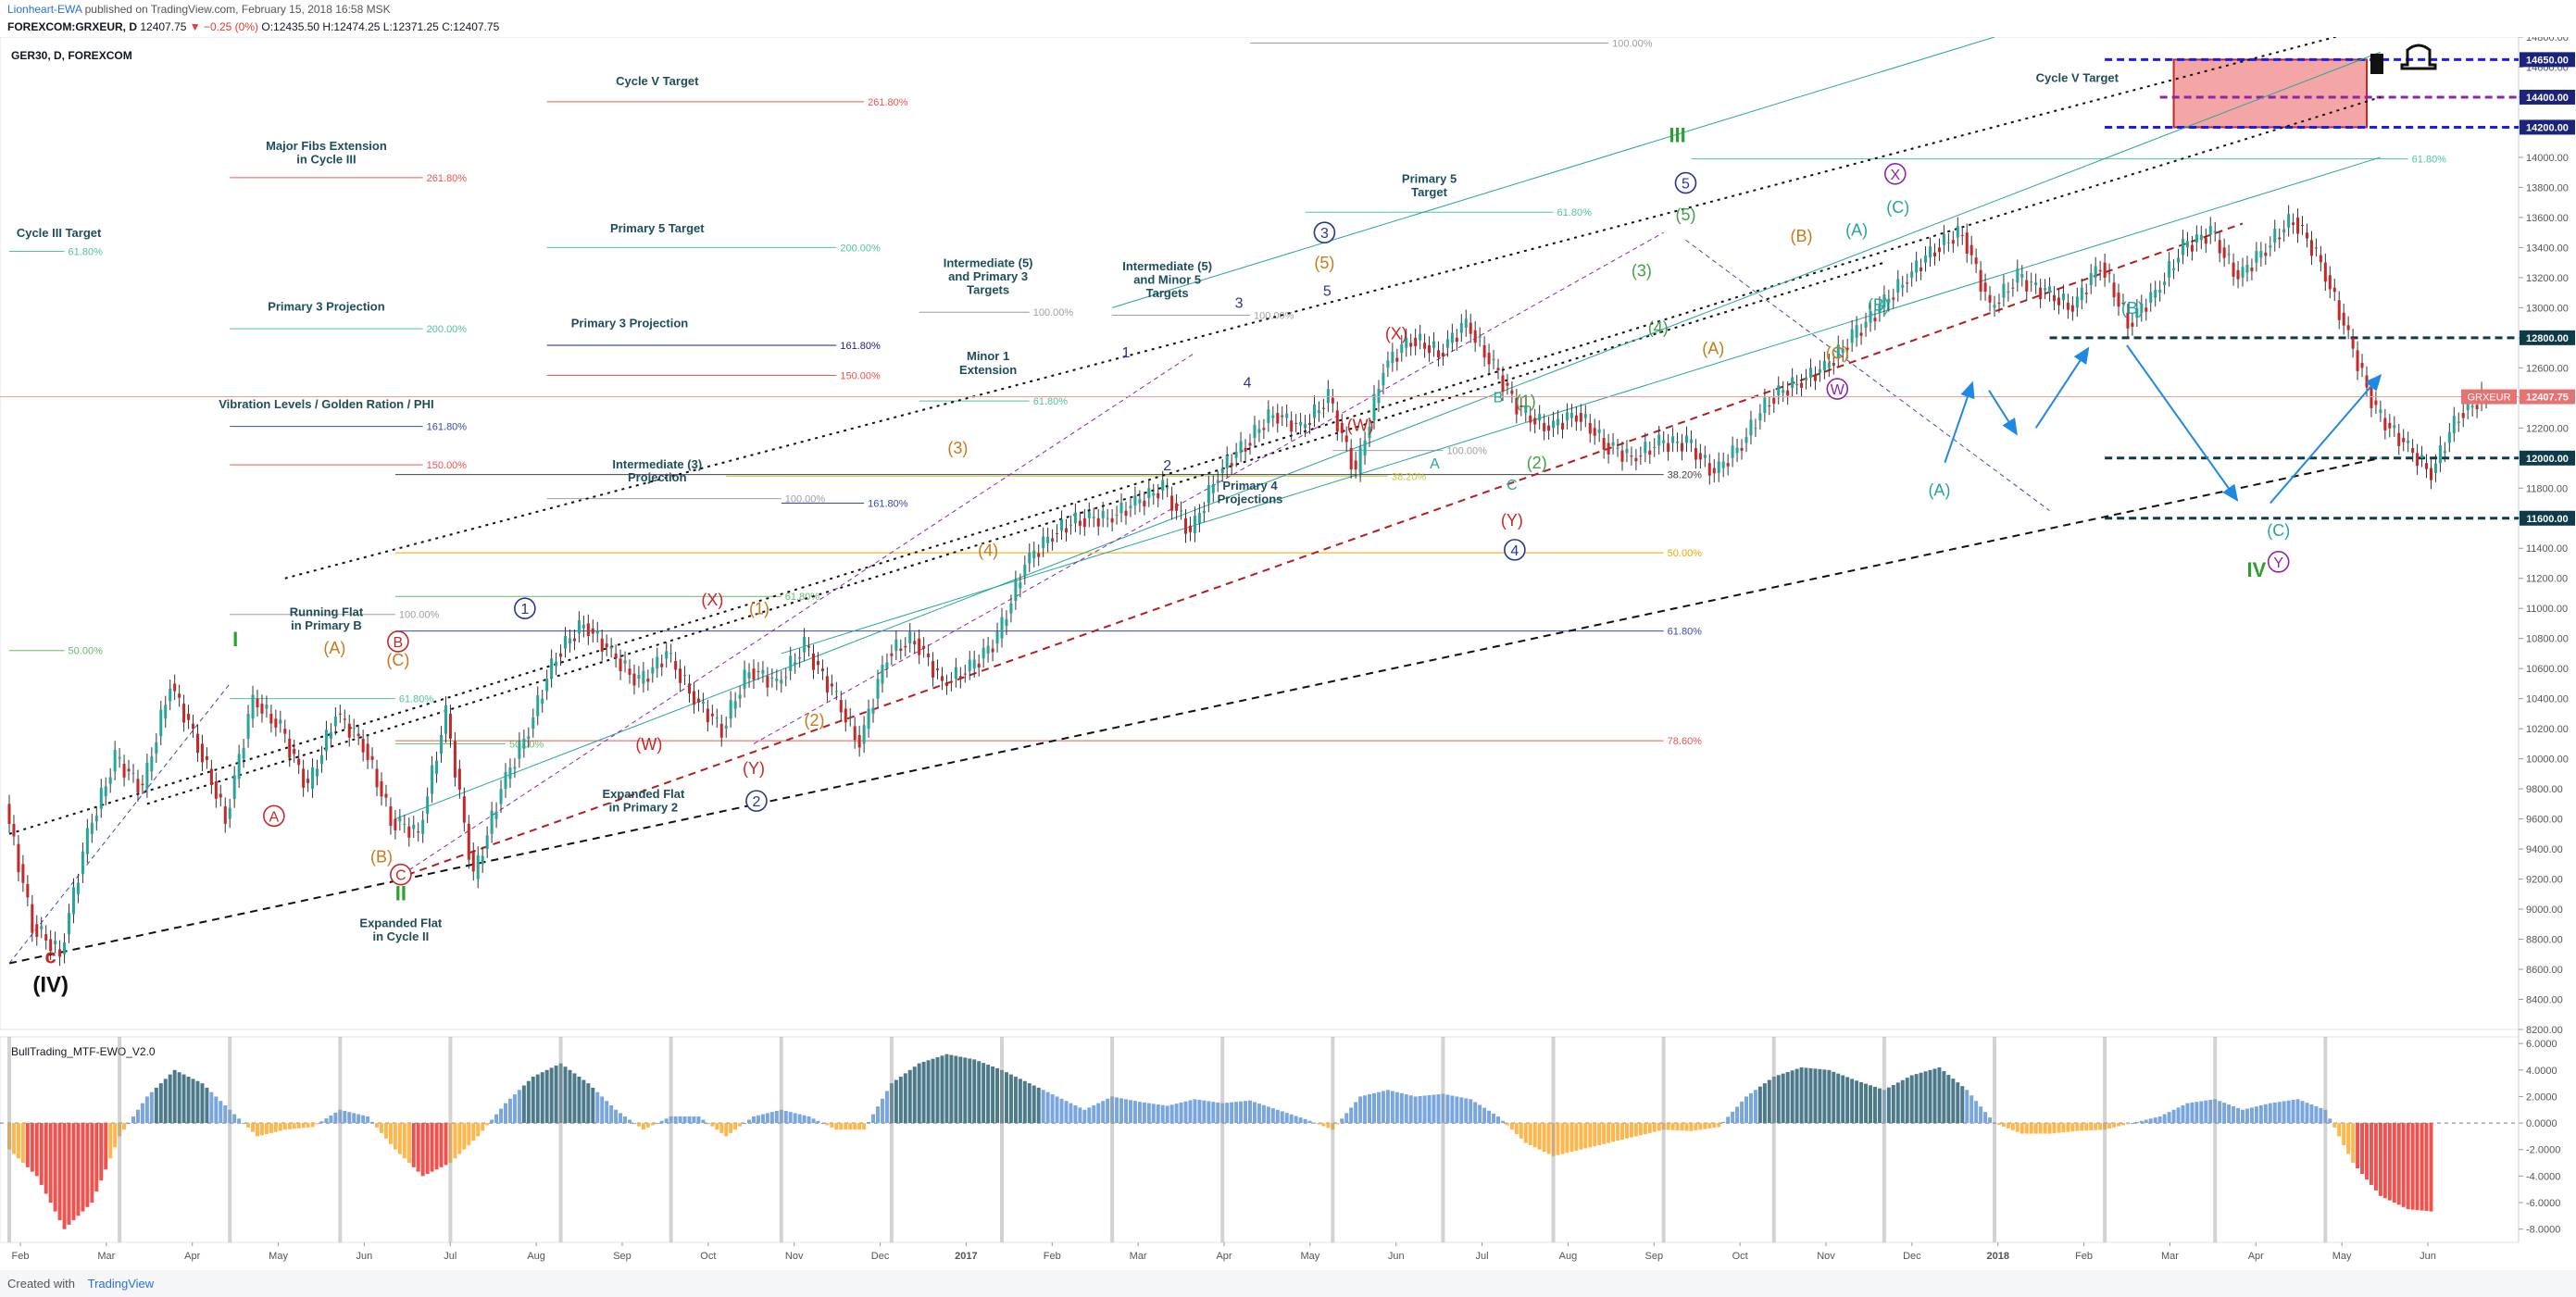 The image size is (2576, 1297). Describe the element at coordinates (2084, 1256) in the screenshot. I see `x-tick-label: Feb` at that location.